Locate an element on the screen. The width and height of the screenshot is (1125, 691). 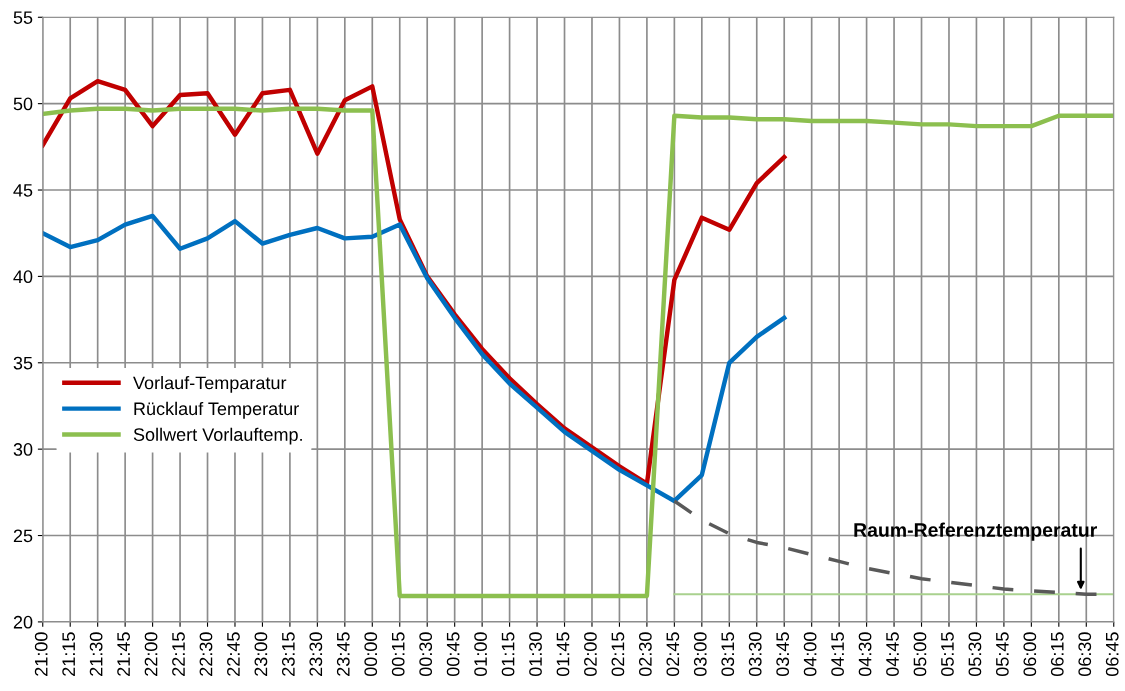
x-tick-label: 01:30 is located at coordinates (535, 654).